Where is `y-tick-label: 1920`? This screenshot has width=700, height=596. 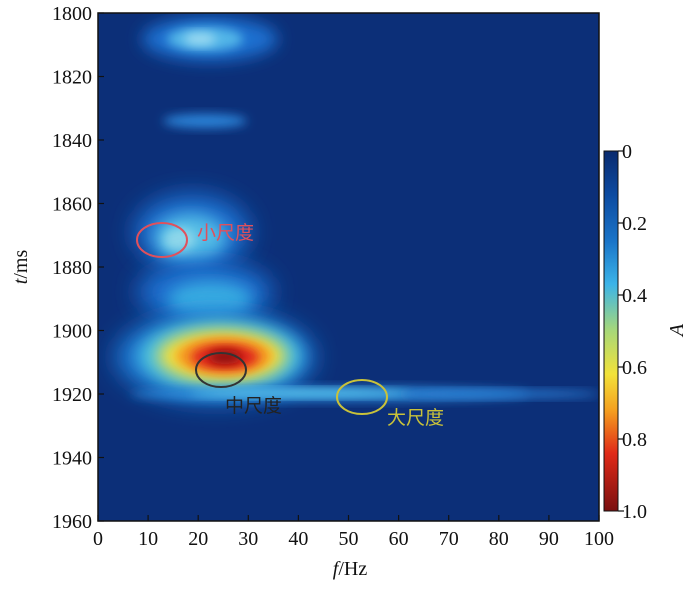 y-tick-label: 1920 is located at coordinates (72, 395).